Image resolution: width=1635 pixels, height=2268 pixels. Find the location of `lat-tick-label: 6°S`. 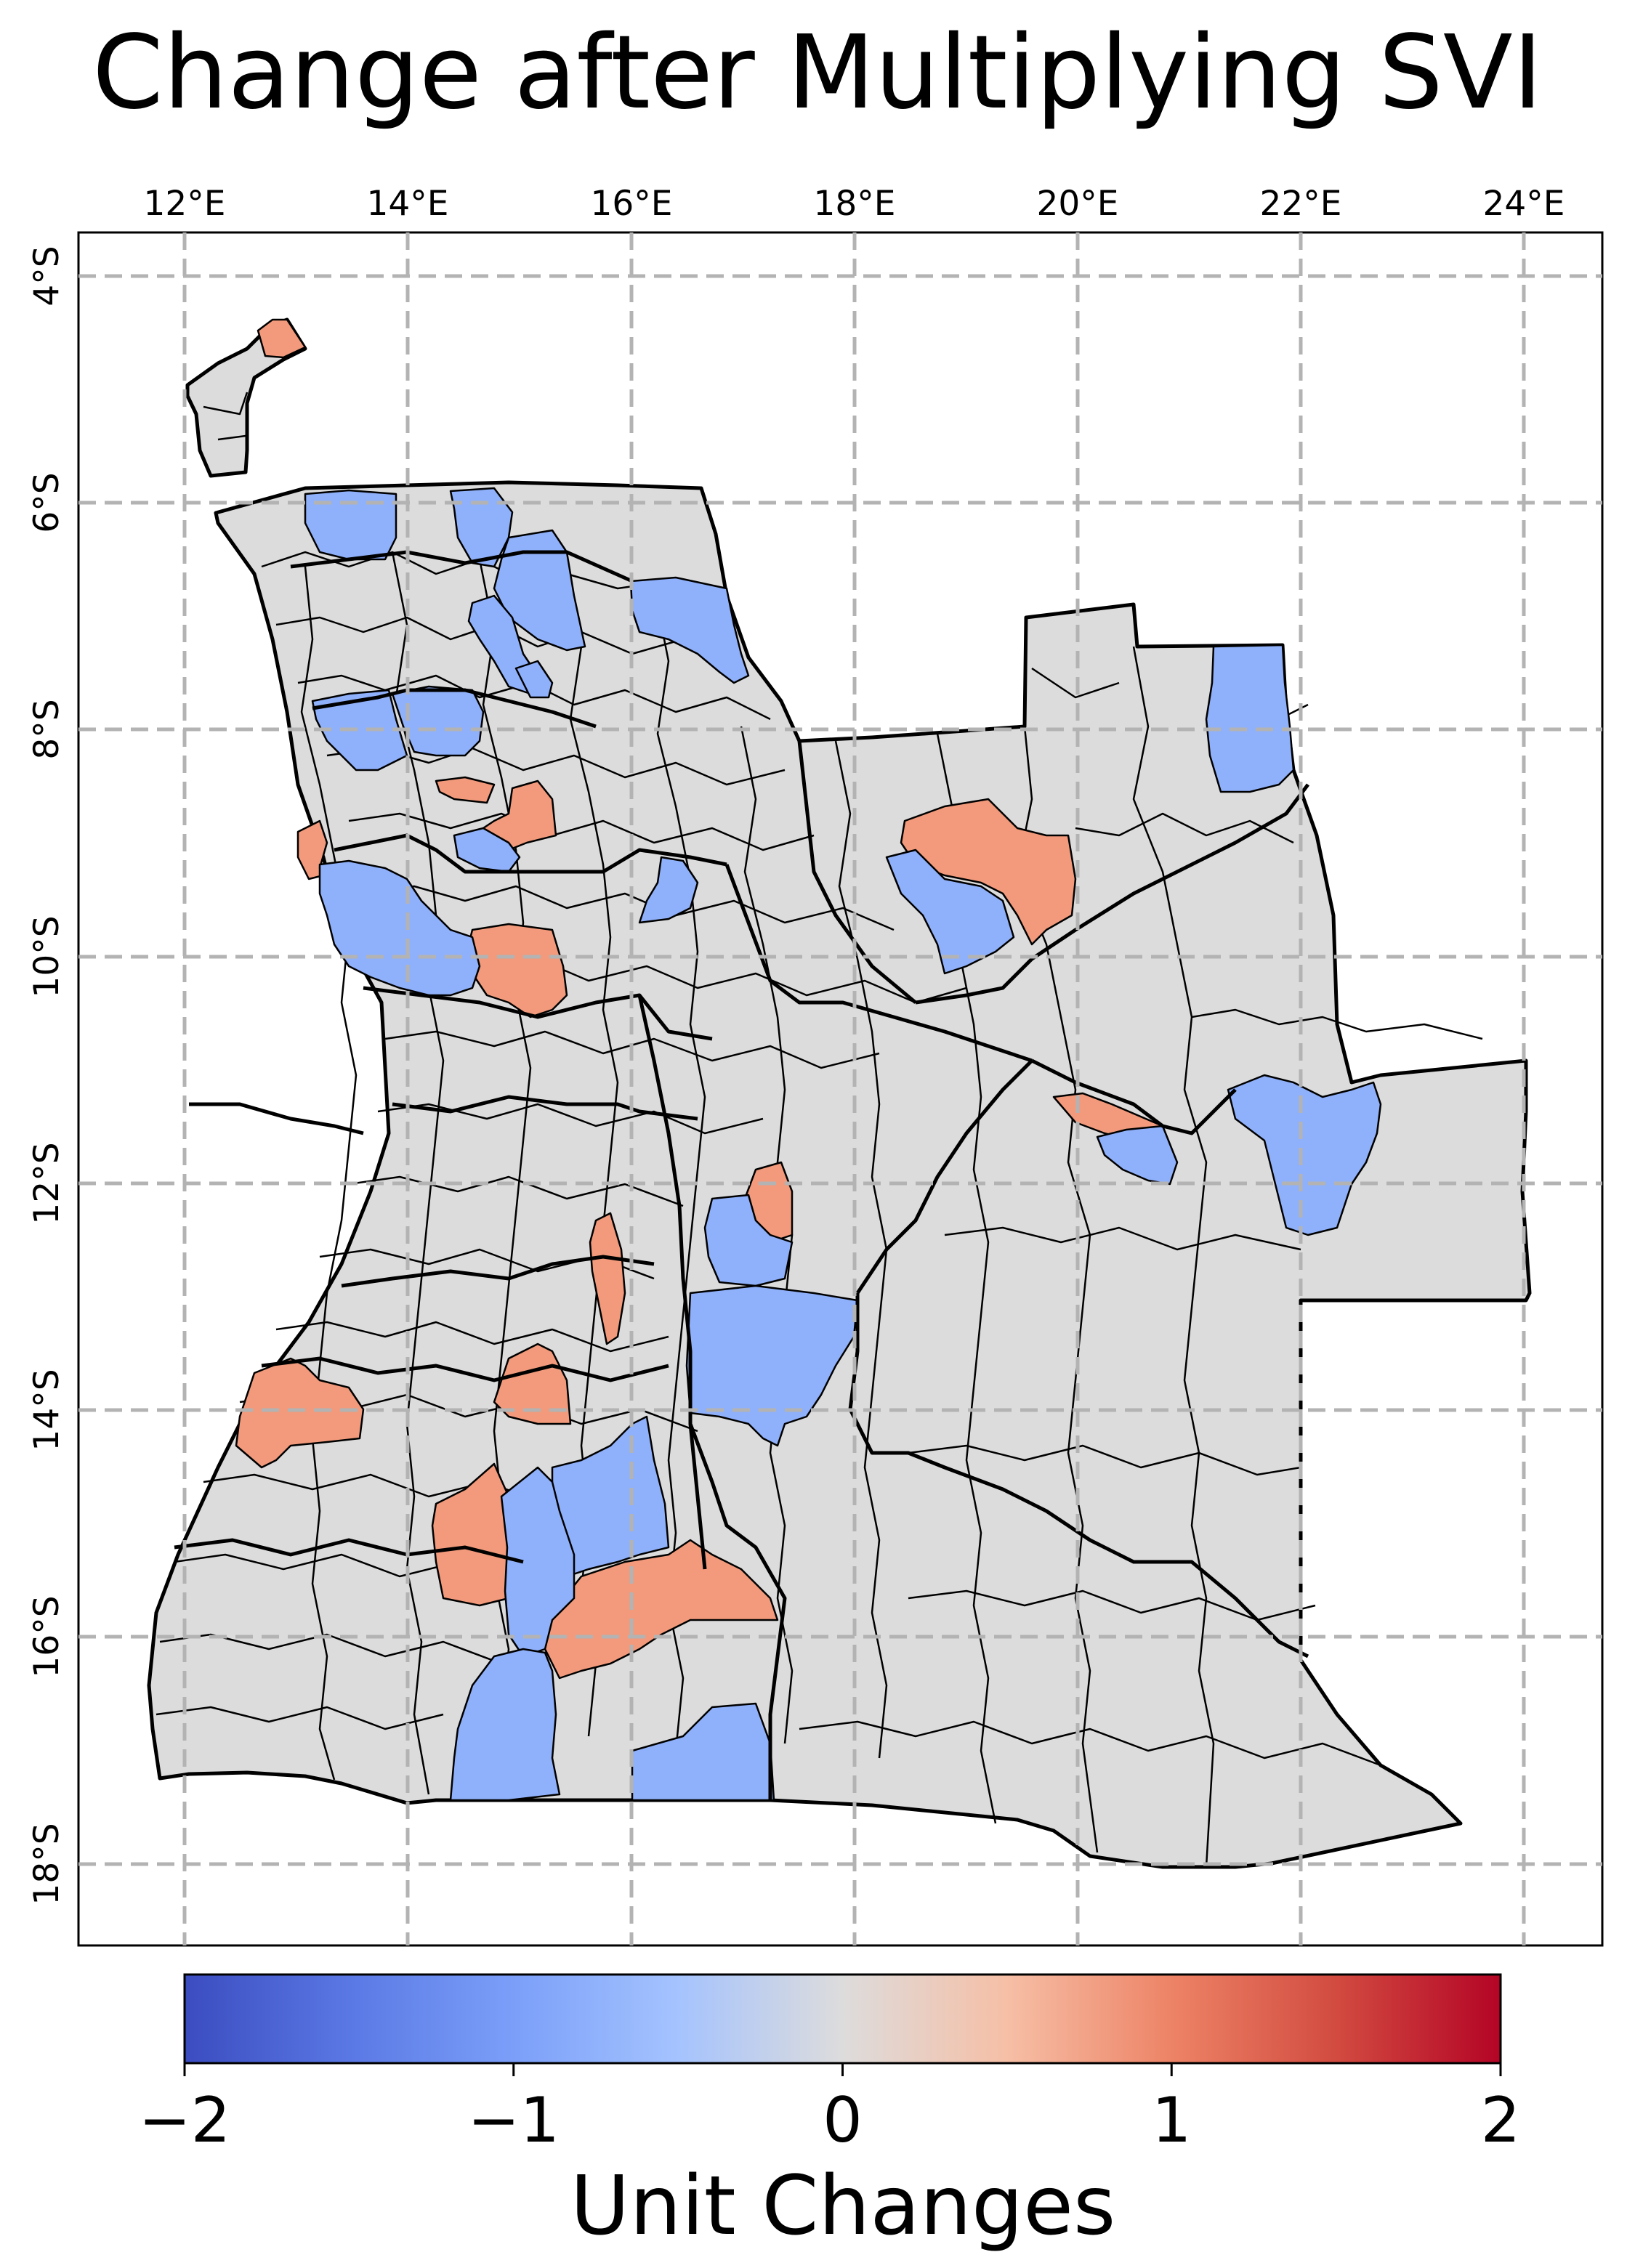

lat-tick-label: 6°S is located at coordinates (47, 502).